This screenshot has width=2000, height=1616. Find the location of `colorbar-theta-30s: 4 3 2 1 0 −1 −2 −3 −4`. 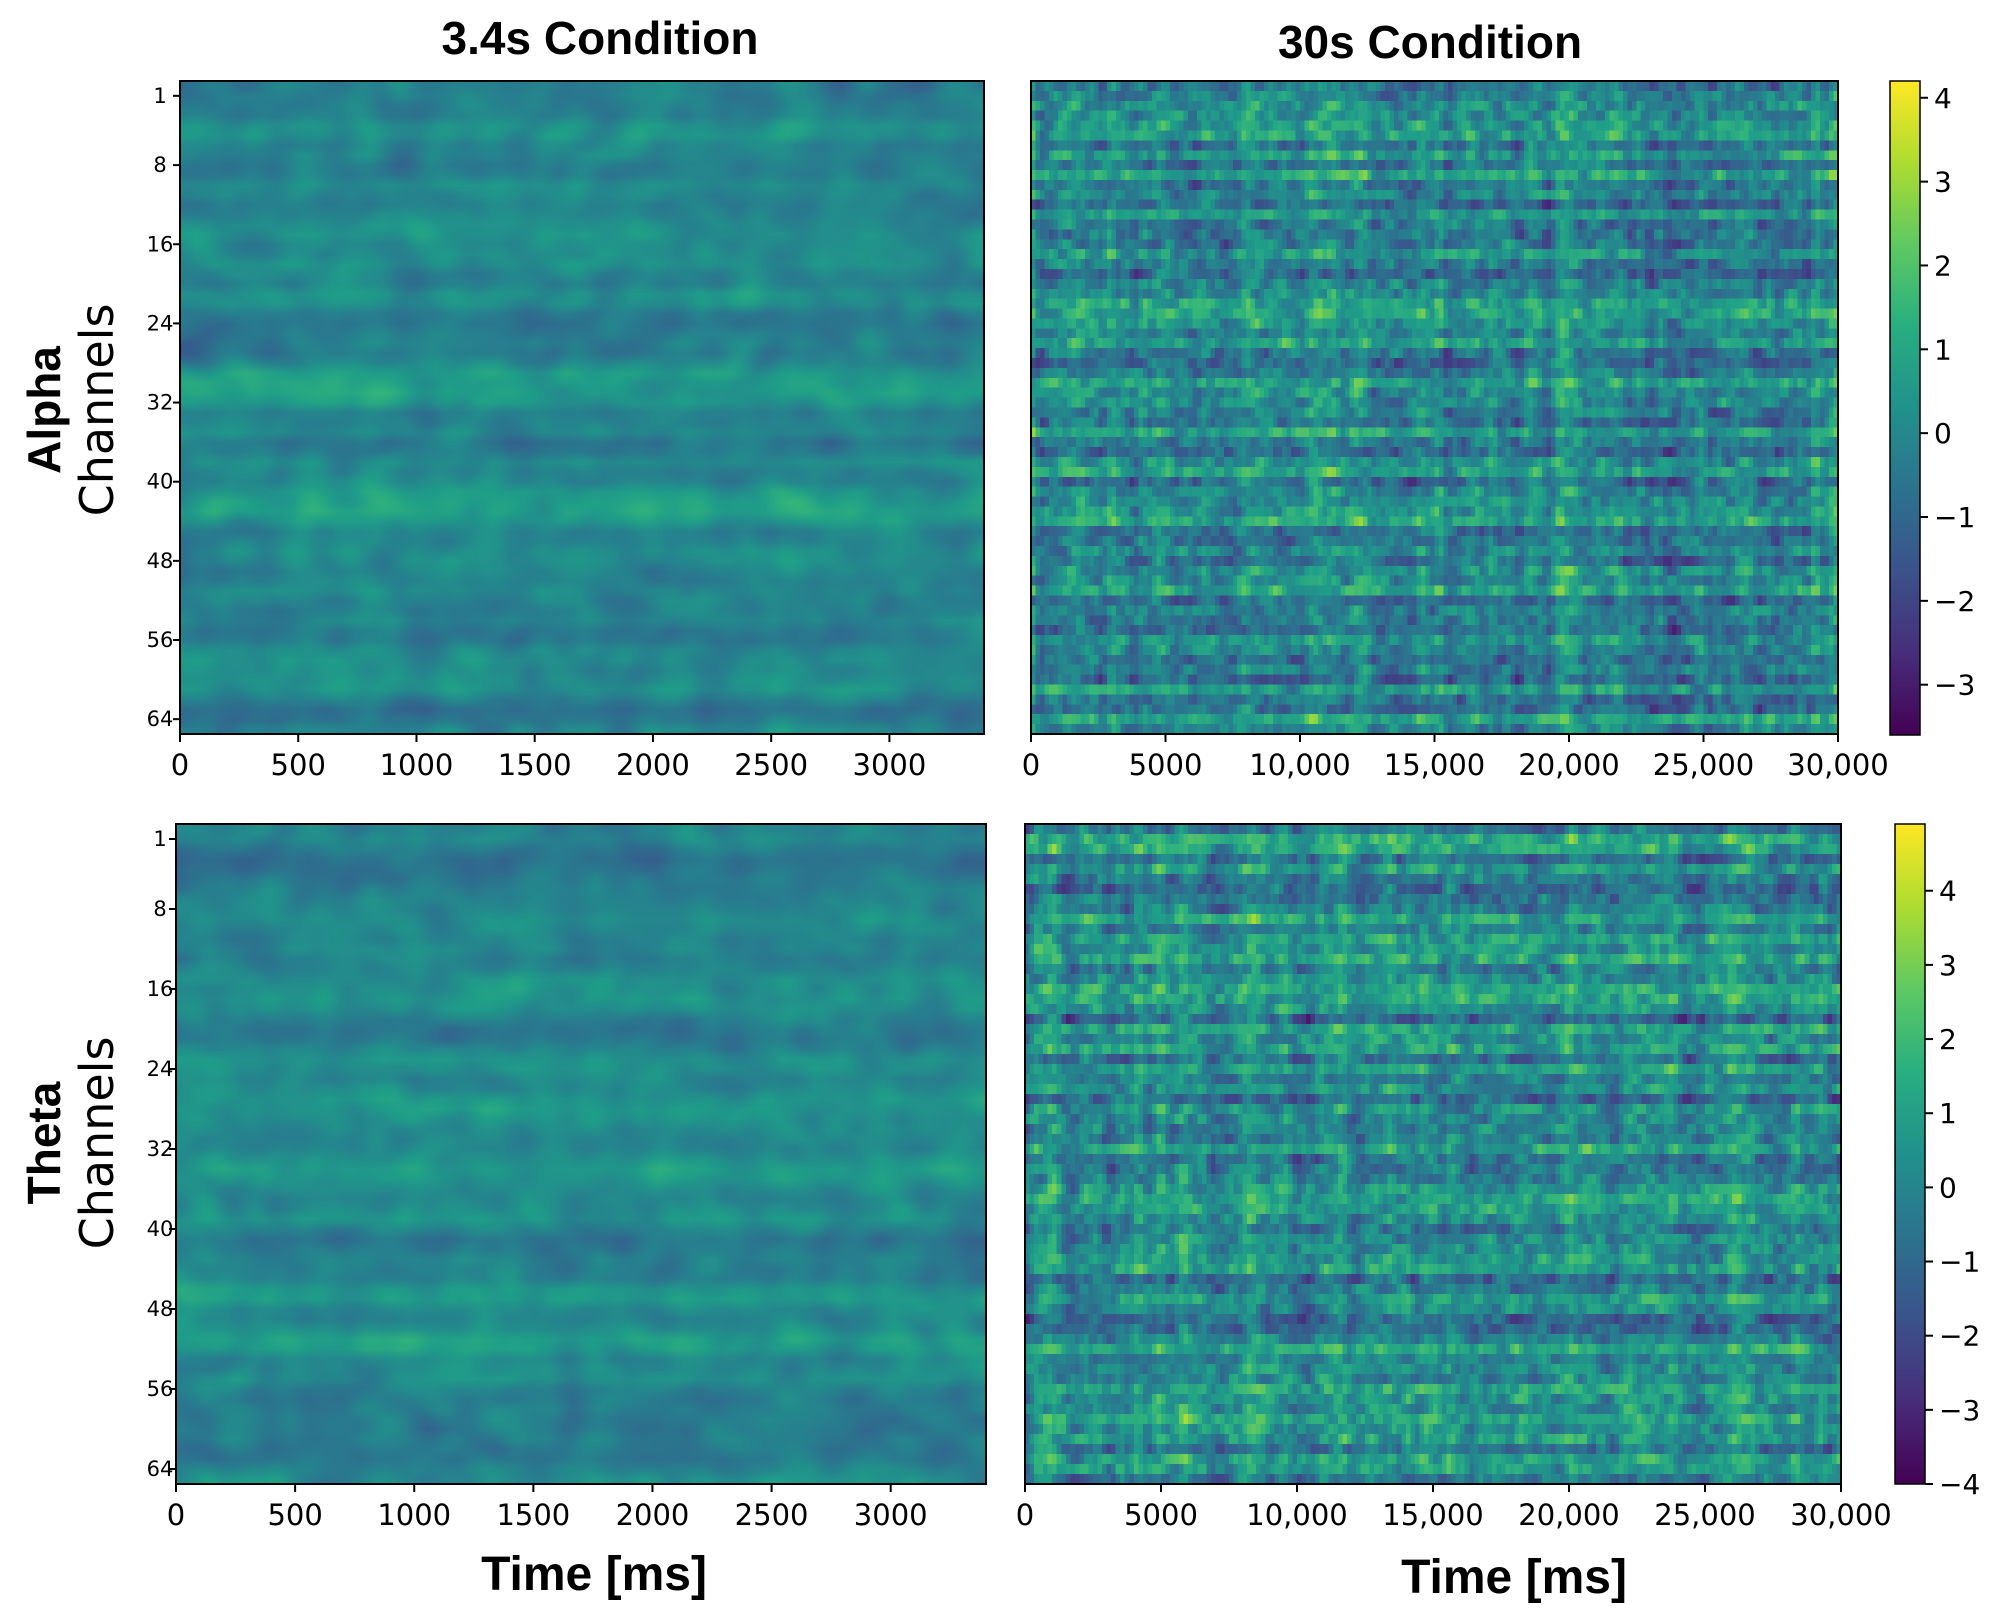

colorbar-theta-30s: 4 3 2 1 0 −1 −2 −3 −4 is located at coordinates (1937, 1162).